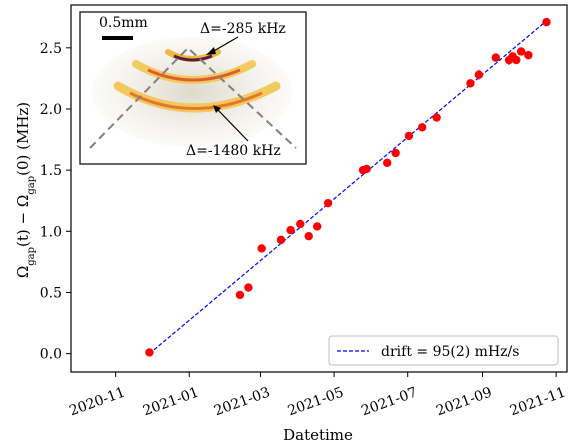  I want to click on y-axis-label: Ωgap(t) − Ωgap(0) (MHz), so click(25, 190).